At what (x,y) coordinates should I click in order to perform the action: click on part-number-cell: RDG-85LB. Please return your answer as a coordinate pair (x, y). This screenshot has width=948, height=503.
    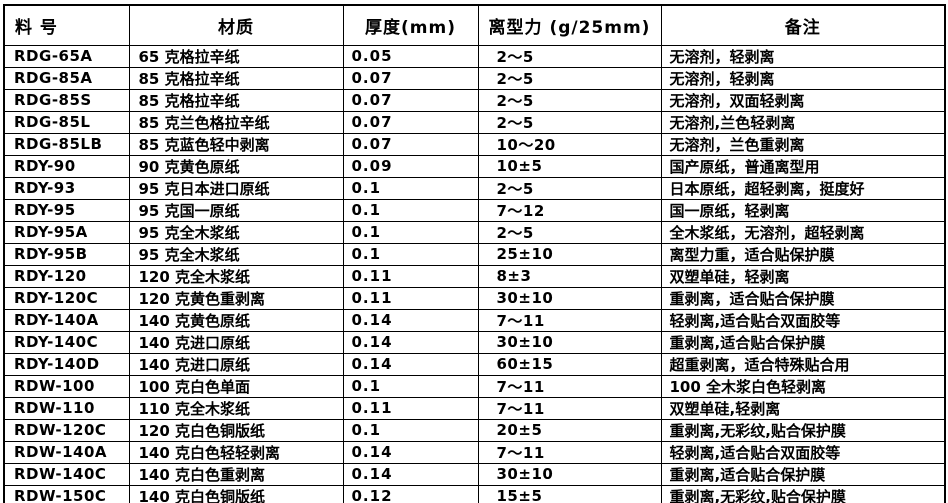
    Looking at the image, I should click on (66, 144).